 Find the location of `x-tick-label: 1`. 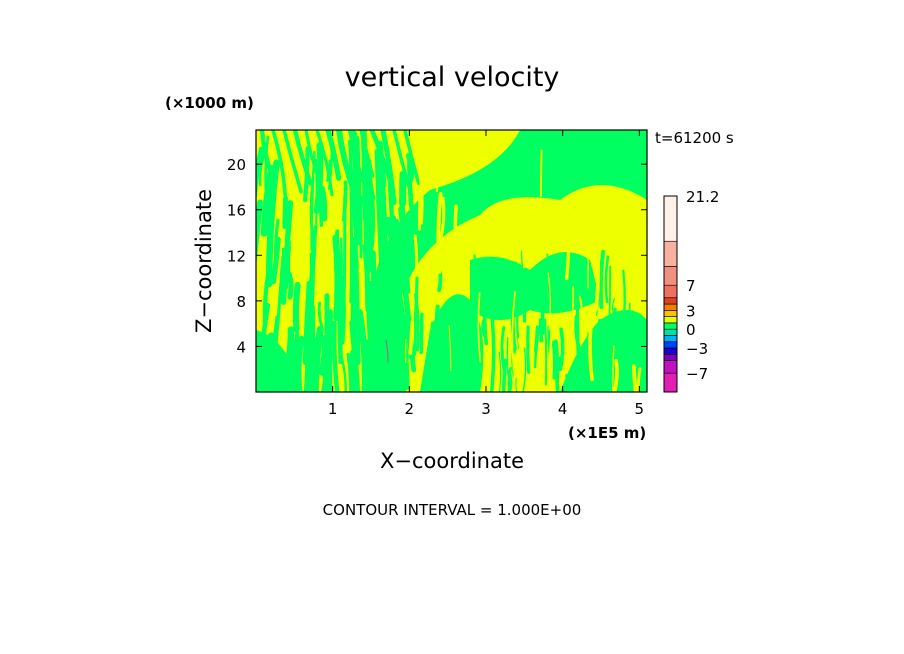

x-tick-label: 1 is located at coordinates (333, 409).